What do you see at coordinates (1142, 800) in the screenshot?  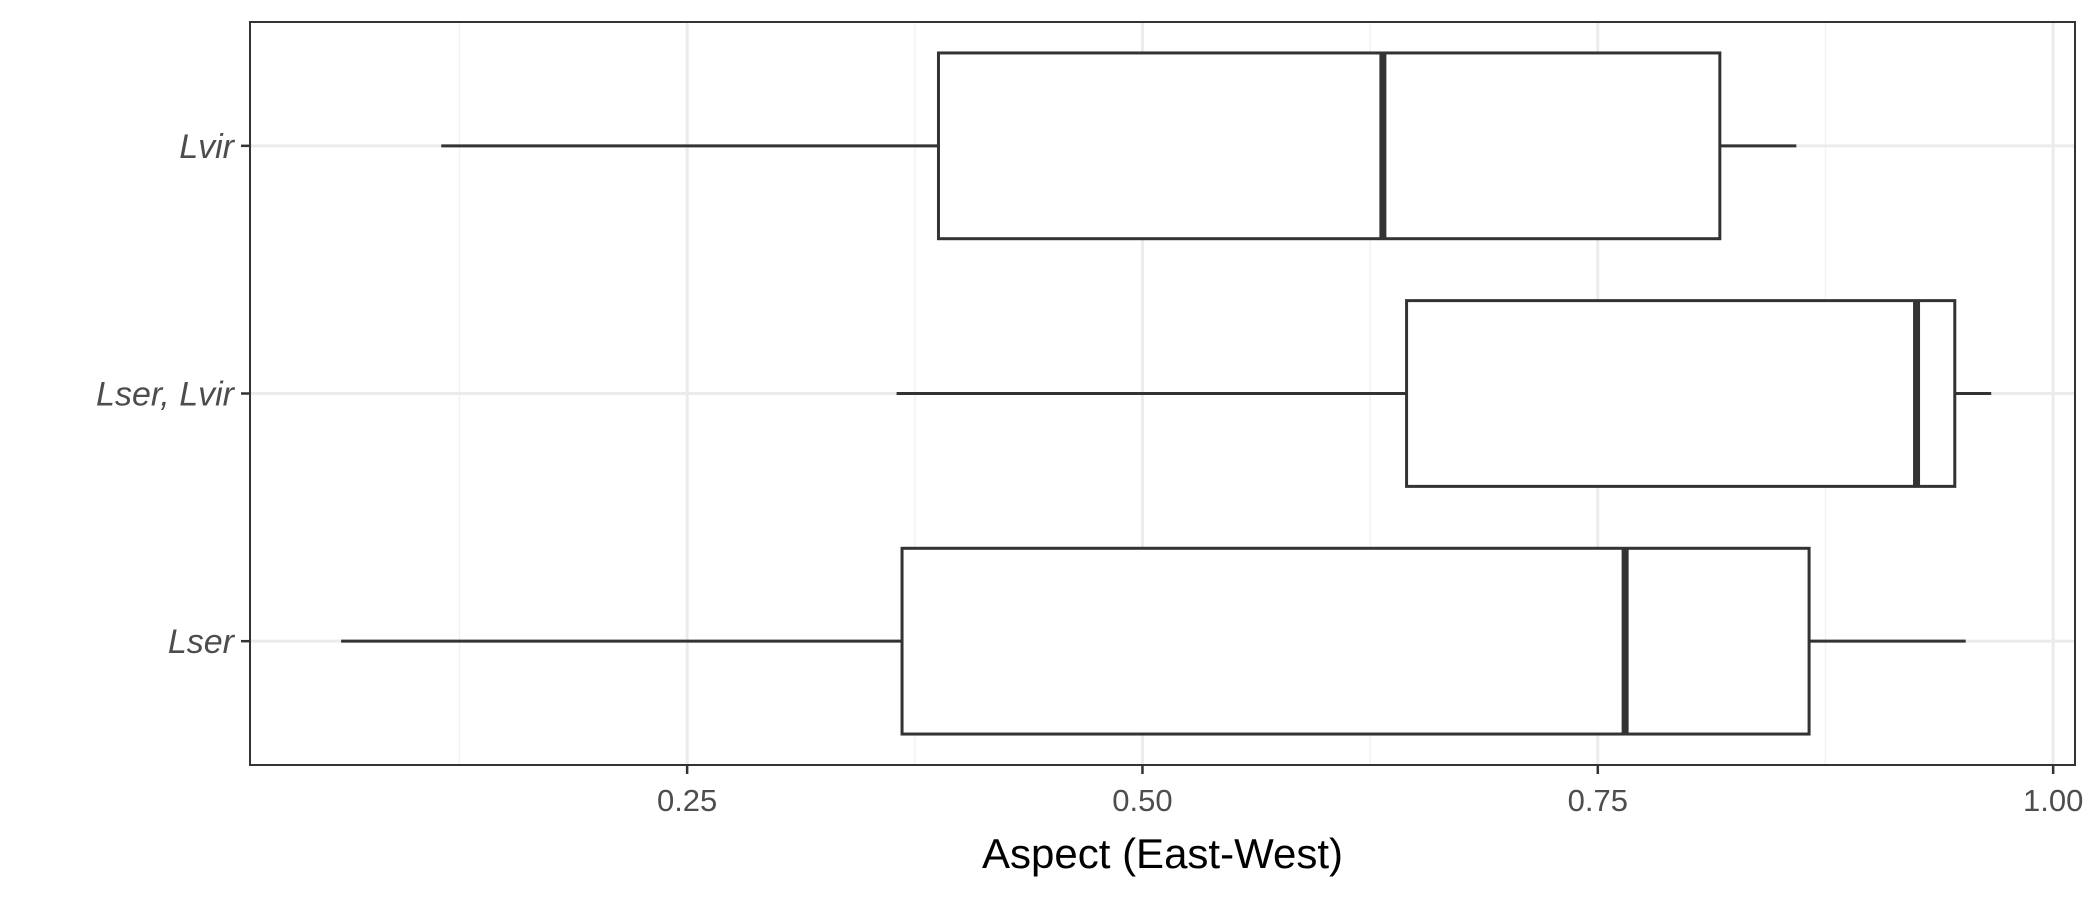 I see `x-tick-label: 0.50` at bounding box center [1142, 800].